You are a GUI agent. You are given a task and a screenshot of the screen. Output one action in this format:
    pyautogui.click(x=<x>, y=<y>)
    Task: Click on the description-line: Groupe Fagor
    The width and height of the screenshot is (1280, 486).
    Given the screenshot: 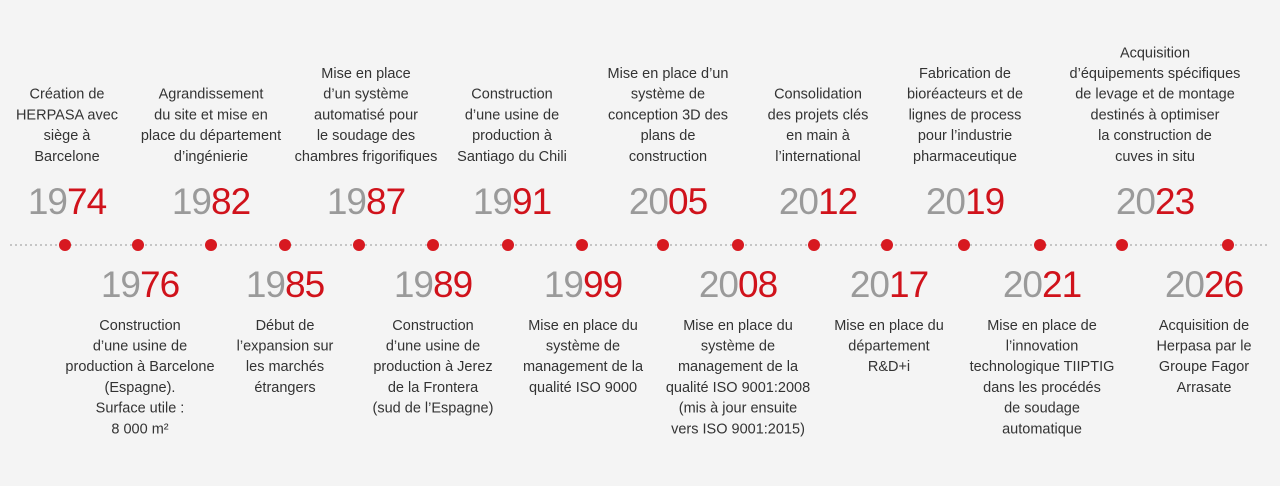 What is the action you would take?
    pyautogui.click(x=1204, y=367)
    